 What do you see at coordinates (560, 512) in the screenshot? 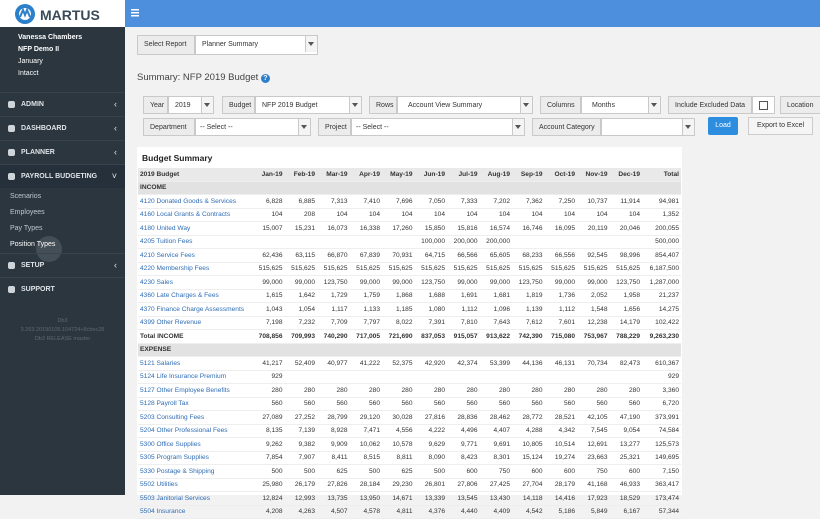
I see `cell: 5,186` at bounding box center [560, 512].